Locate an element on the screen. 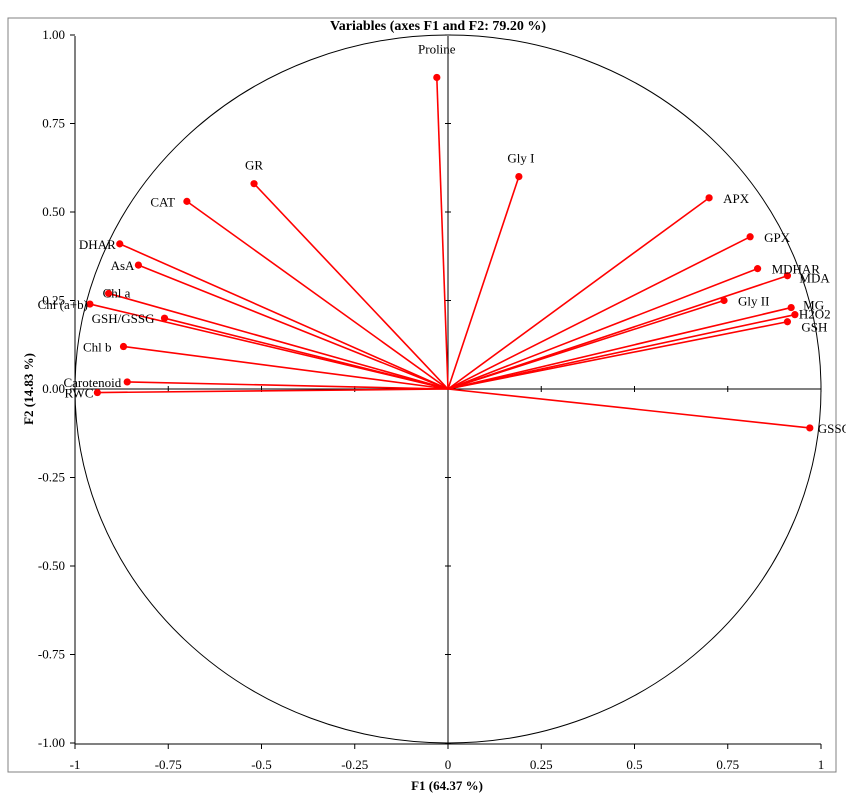  vector-line-gly-ii is located at coordinates (586, 344).